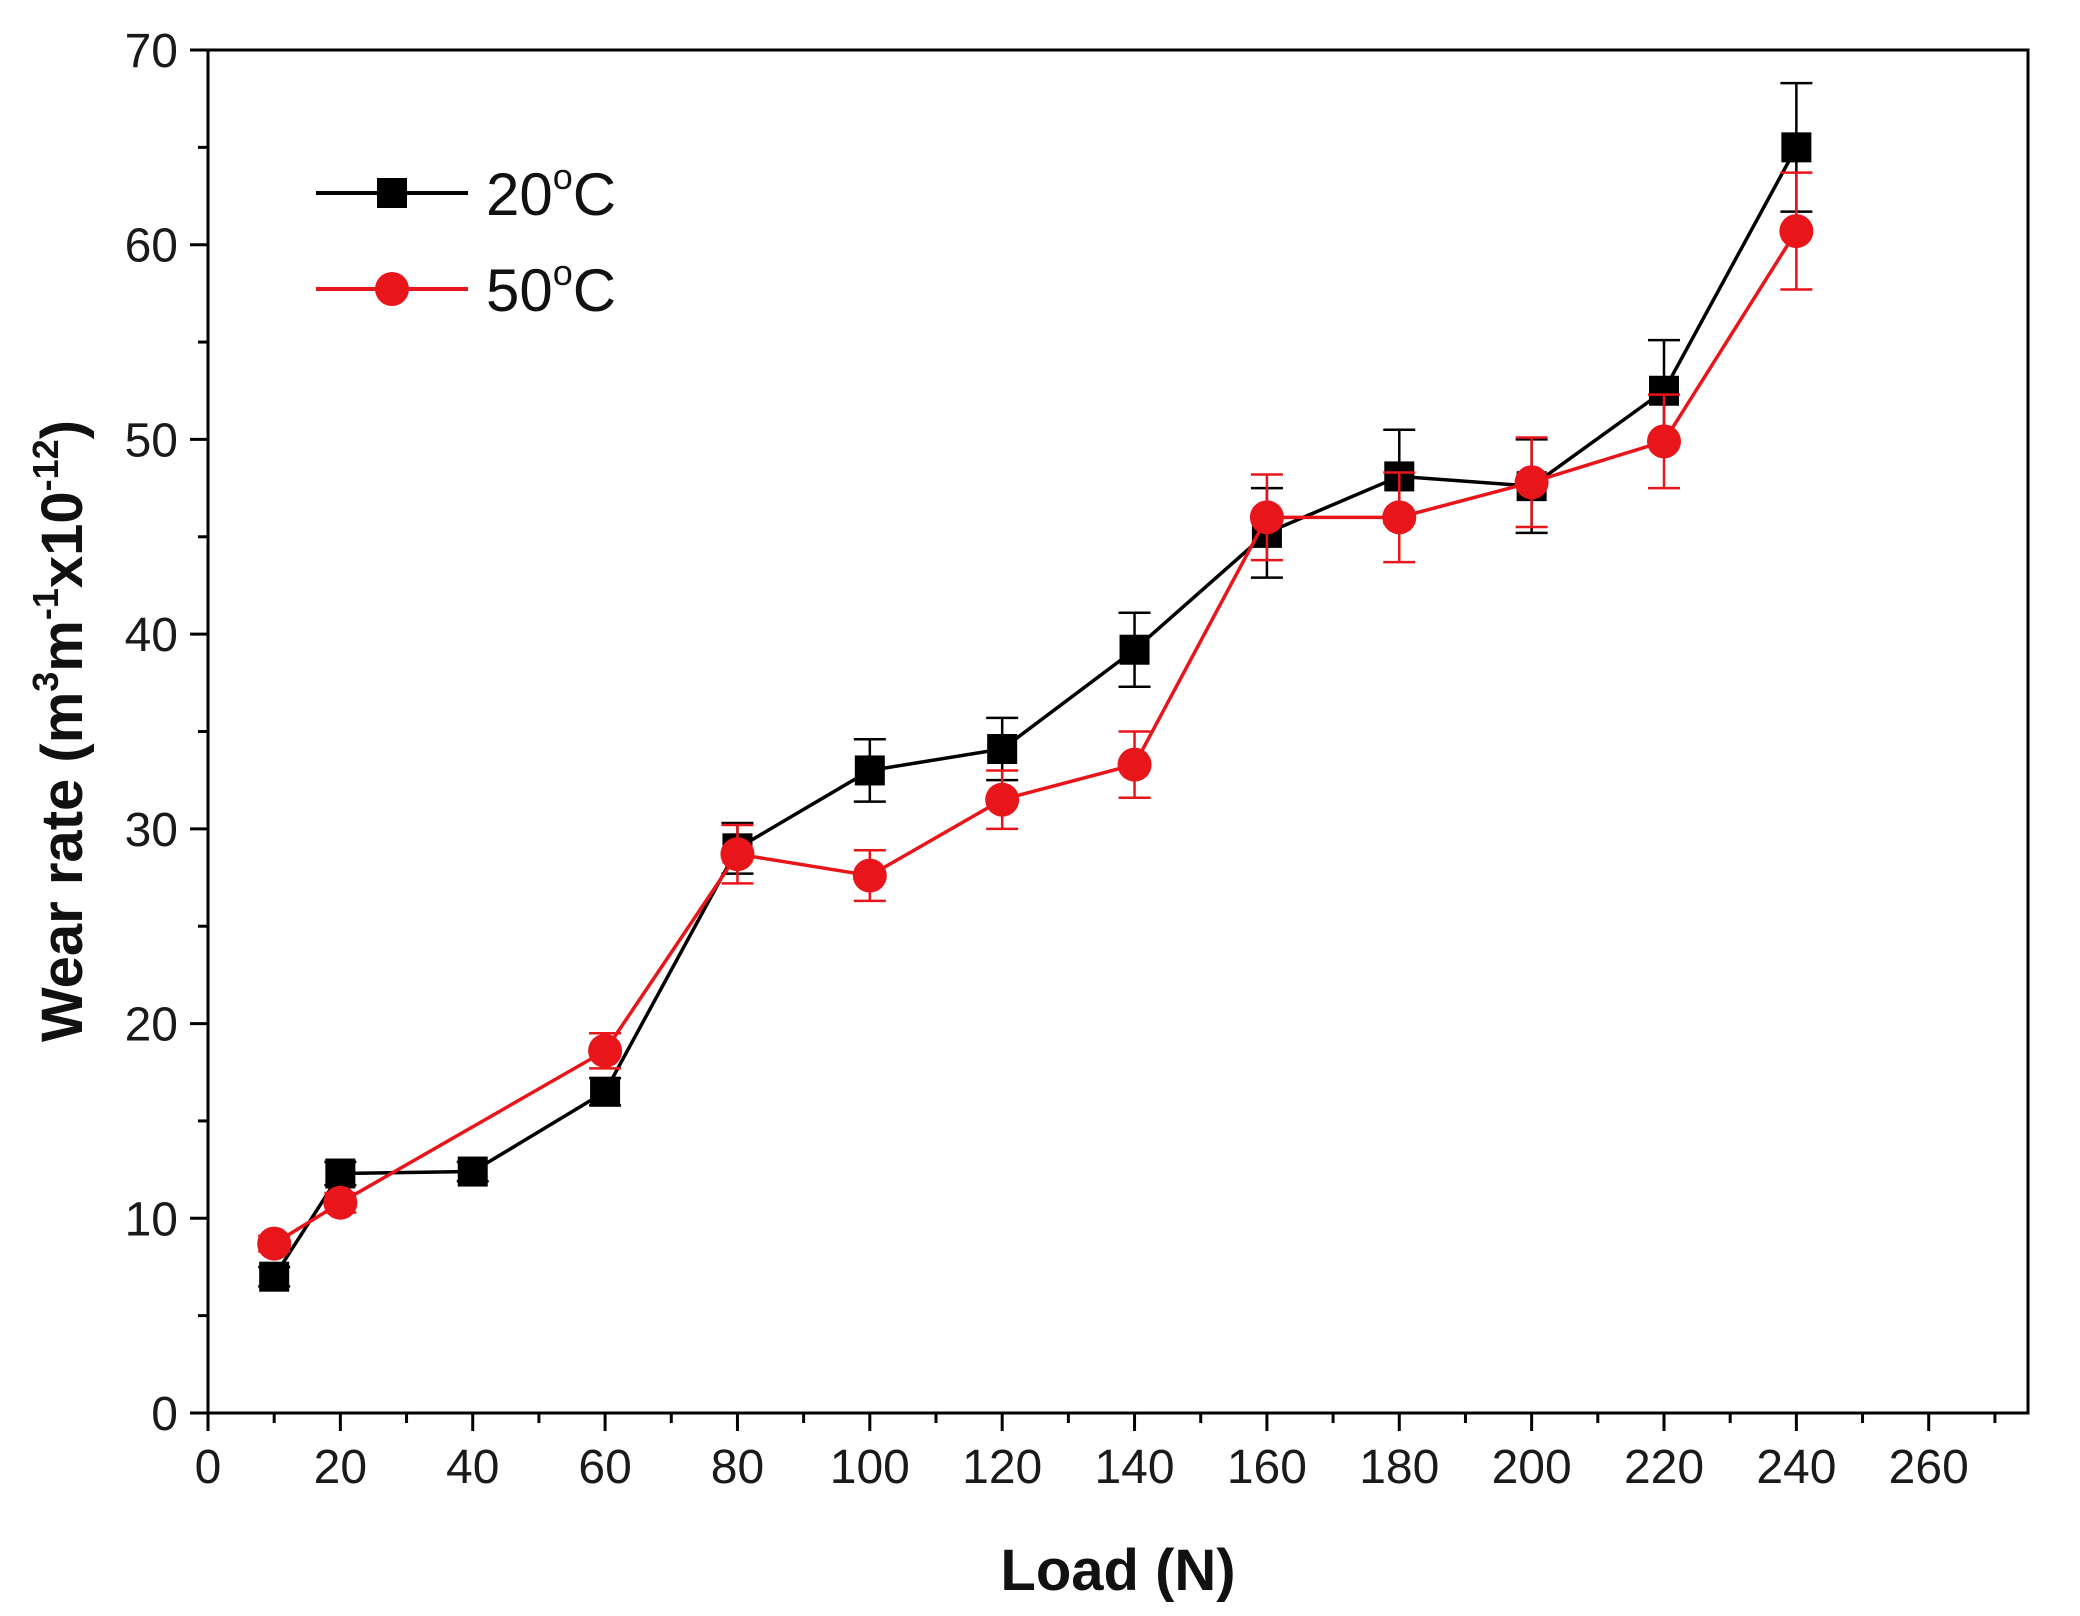  I want to click on y-tick-label-20: 20, so click(151, 1025).